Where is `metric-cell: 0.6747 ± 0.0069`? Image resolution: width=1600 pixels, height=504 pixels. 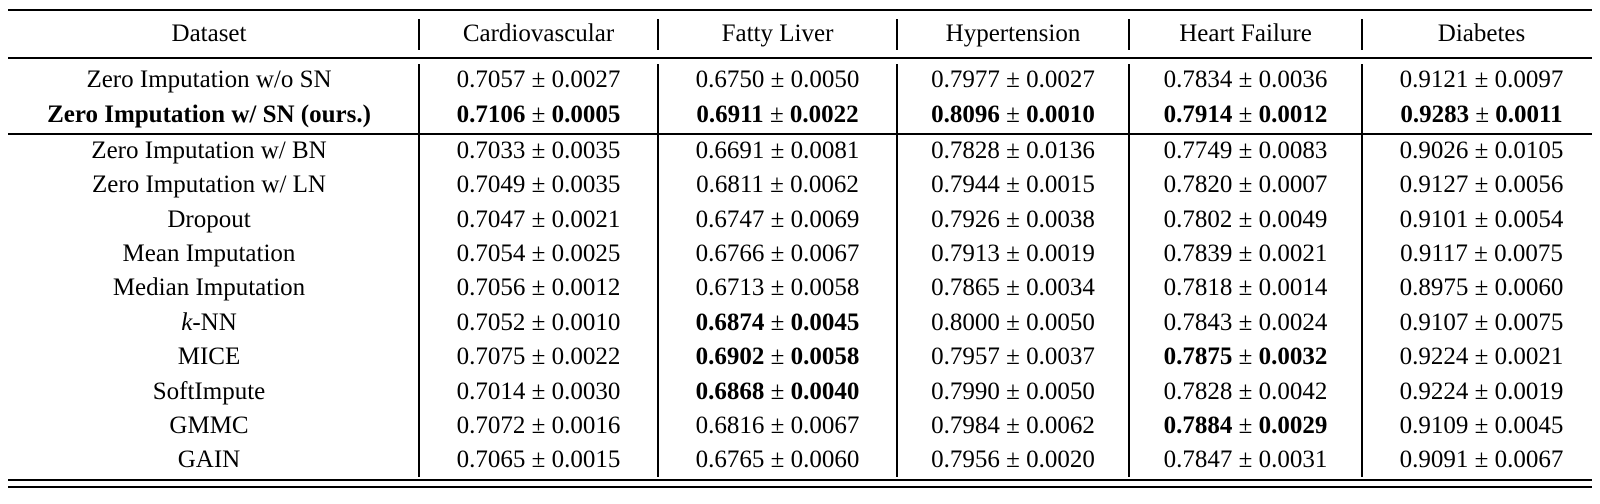 metric-cell: 0.6747 ± 0.0069 is located at coordinates (777, 219).